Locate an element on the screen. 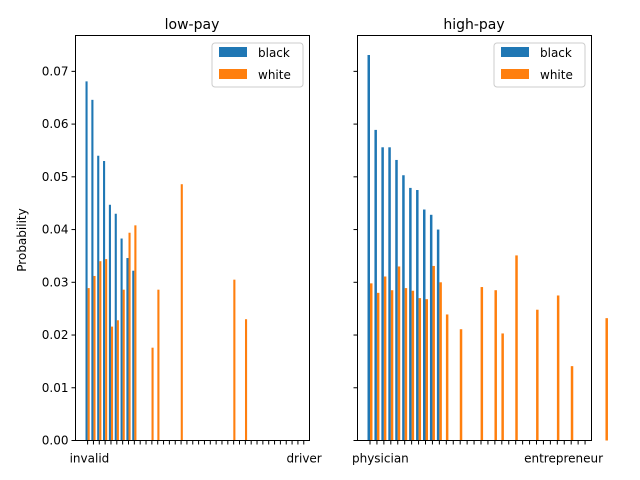  y-axis-ticks: 0.00 0.01 0.02 0.03 0.04 0.05 0.06 0.07 is located at coordinates (59, 256).